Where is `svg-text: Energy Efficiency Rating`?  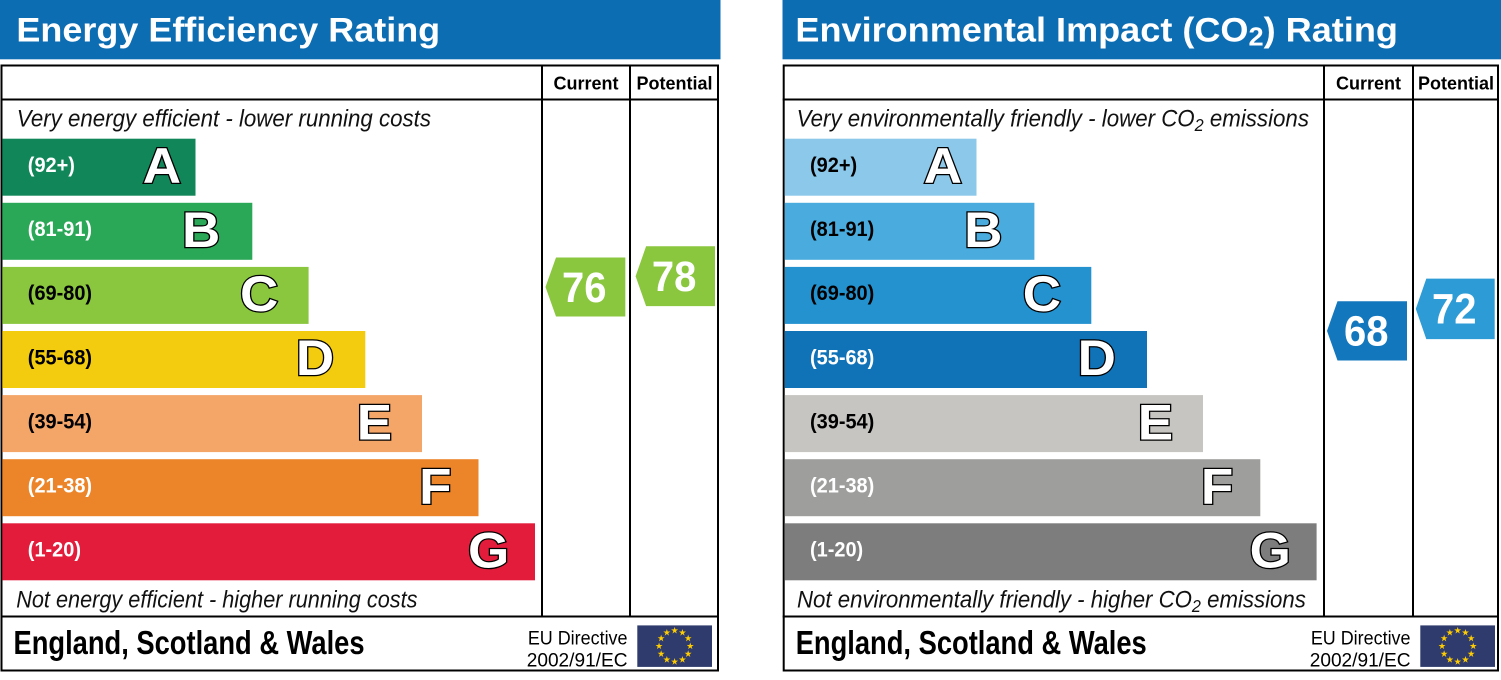
svg-text: Energy Efficiency Rating is located at coordinates (228, 30).